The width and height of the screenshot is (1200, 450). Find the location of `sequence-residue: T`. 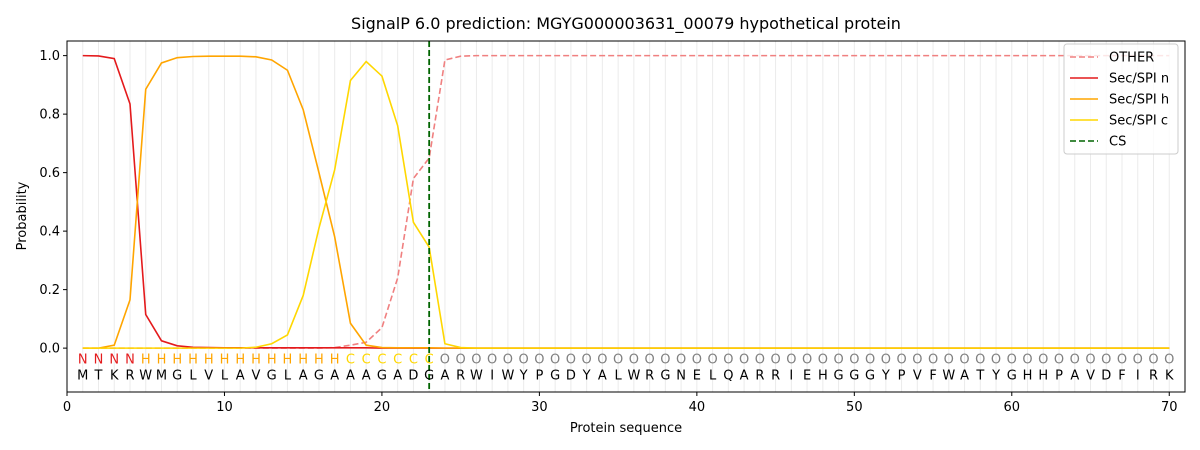

sequence-residue: T is located at coordinates (979, 376).